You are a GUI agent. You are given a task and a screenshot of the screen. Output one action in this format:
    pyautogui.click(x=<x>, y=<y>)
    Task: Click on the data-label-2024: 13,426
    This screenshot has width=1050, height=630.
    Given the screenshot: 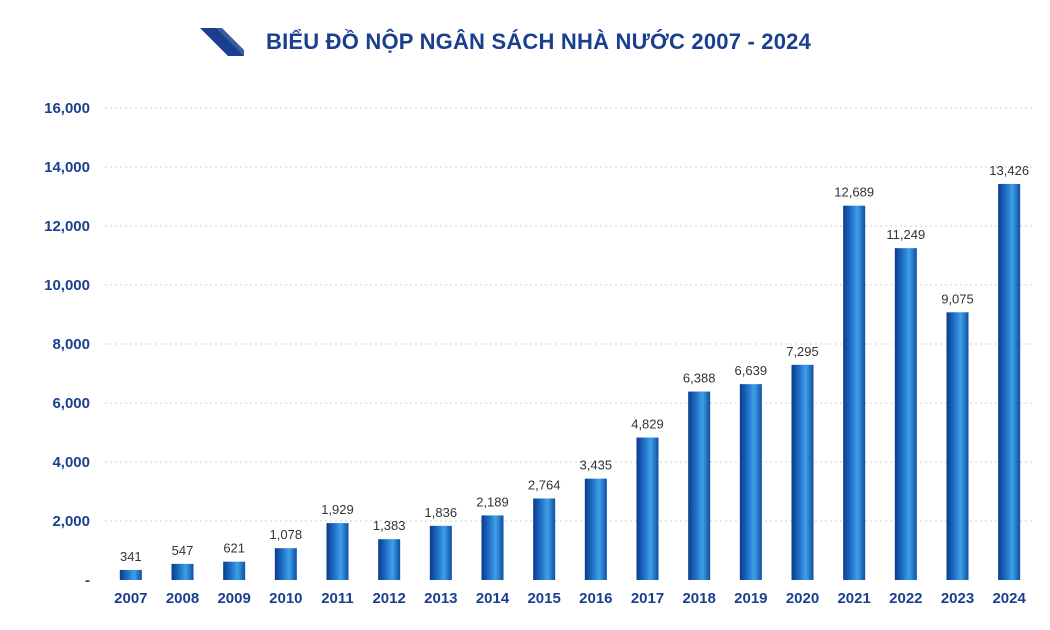 What is the action you would take?
    pyautogui.click(x=1009, y=170)
    